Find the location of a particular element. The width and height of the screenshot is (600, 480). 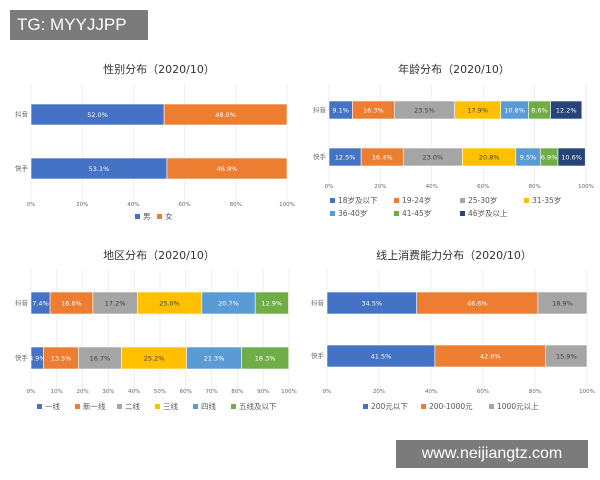

data-label: 12.9% is located at coordinates (272, 303).